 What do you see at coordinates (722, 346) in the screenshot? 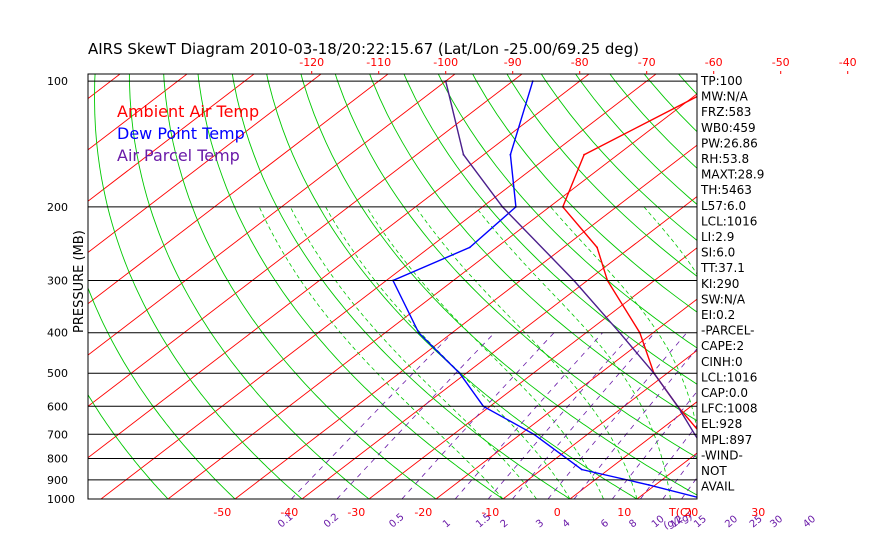
I see `index-line: CAPE:2` at bounding box center [722, 346].